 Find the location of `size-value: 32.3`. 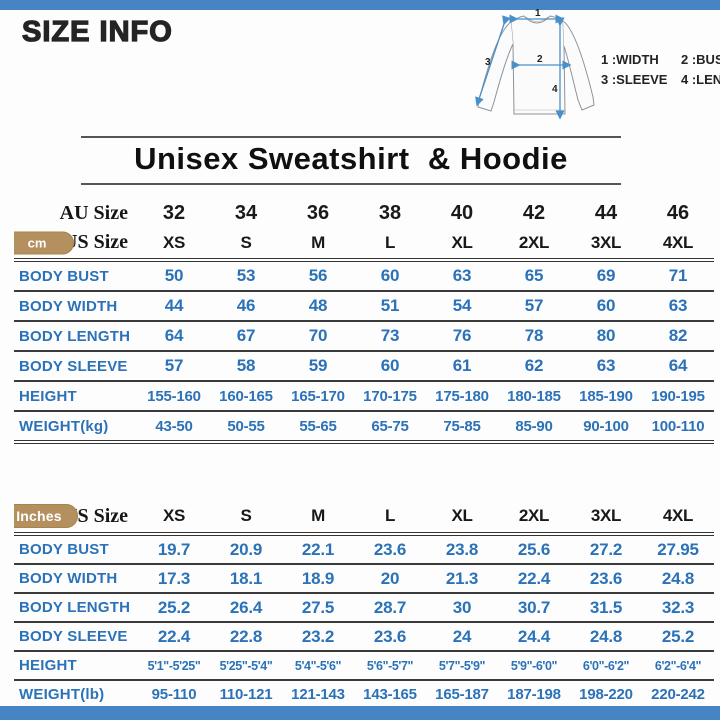

size-value: 32.3 is located at coordinates (678, 608).